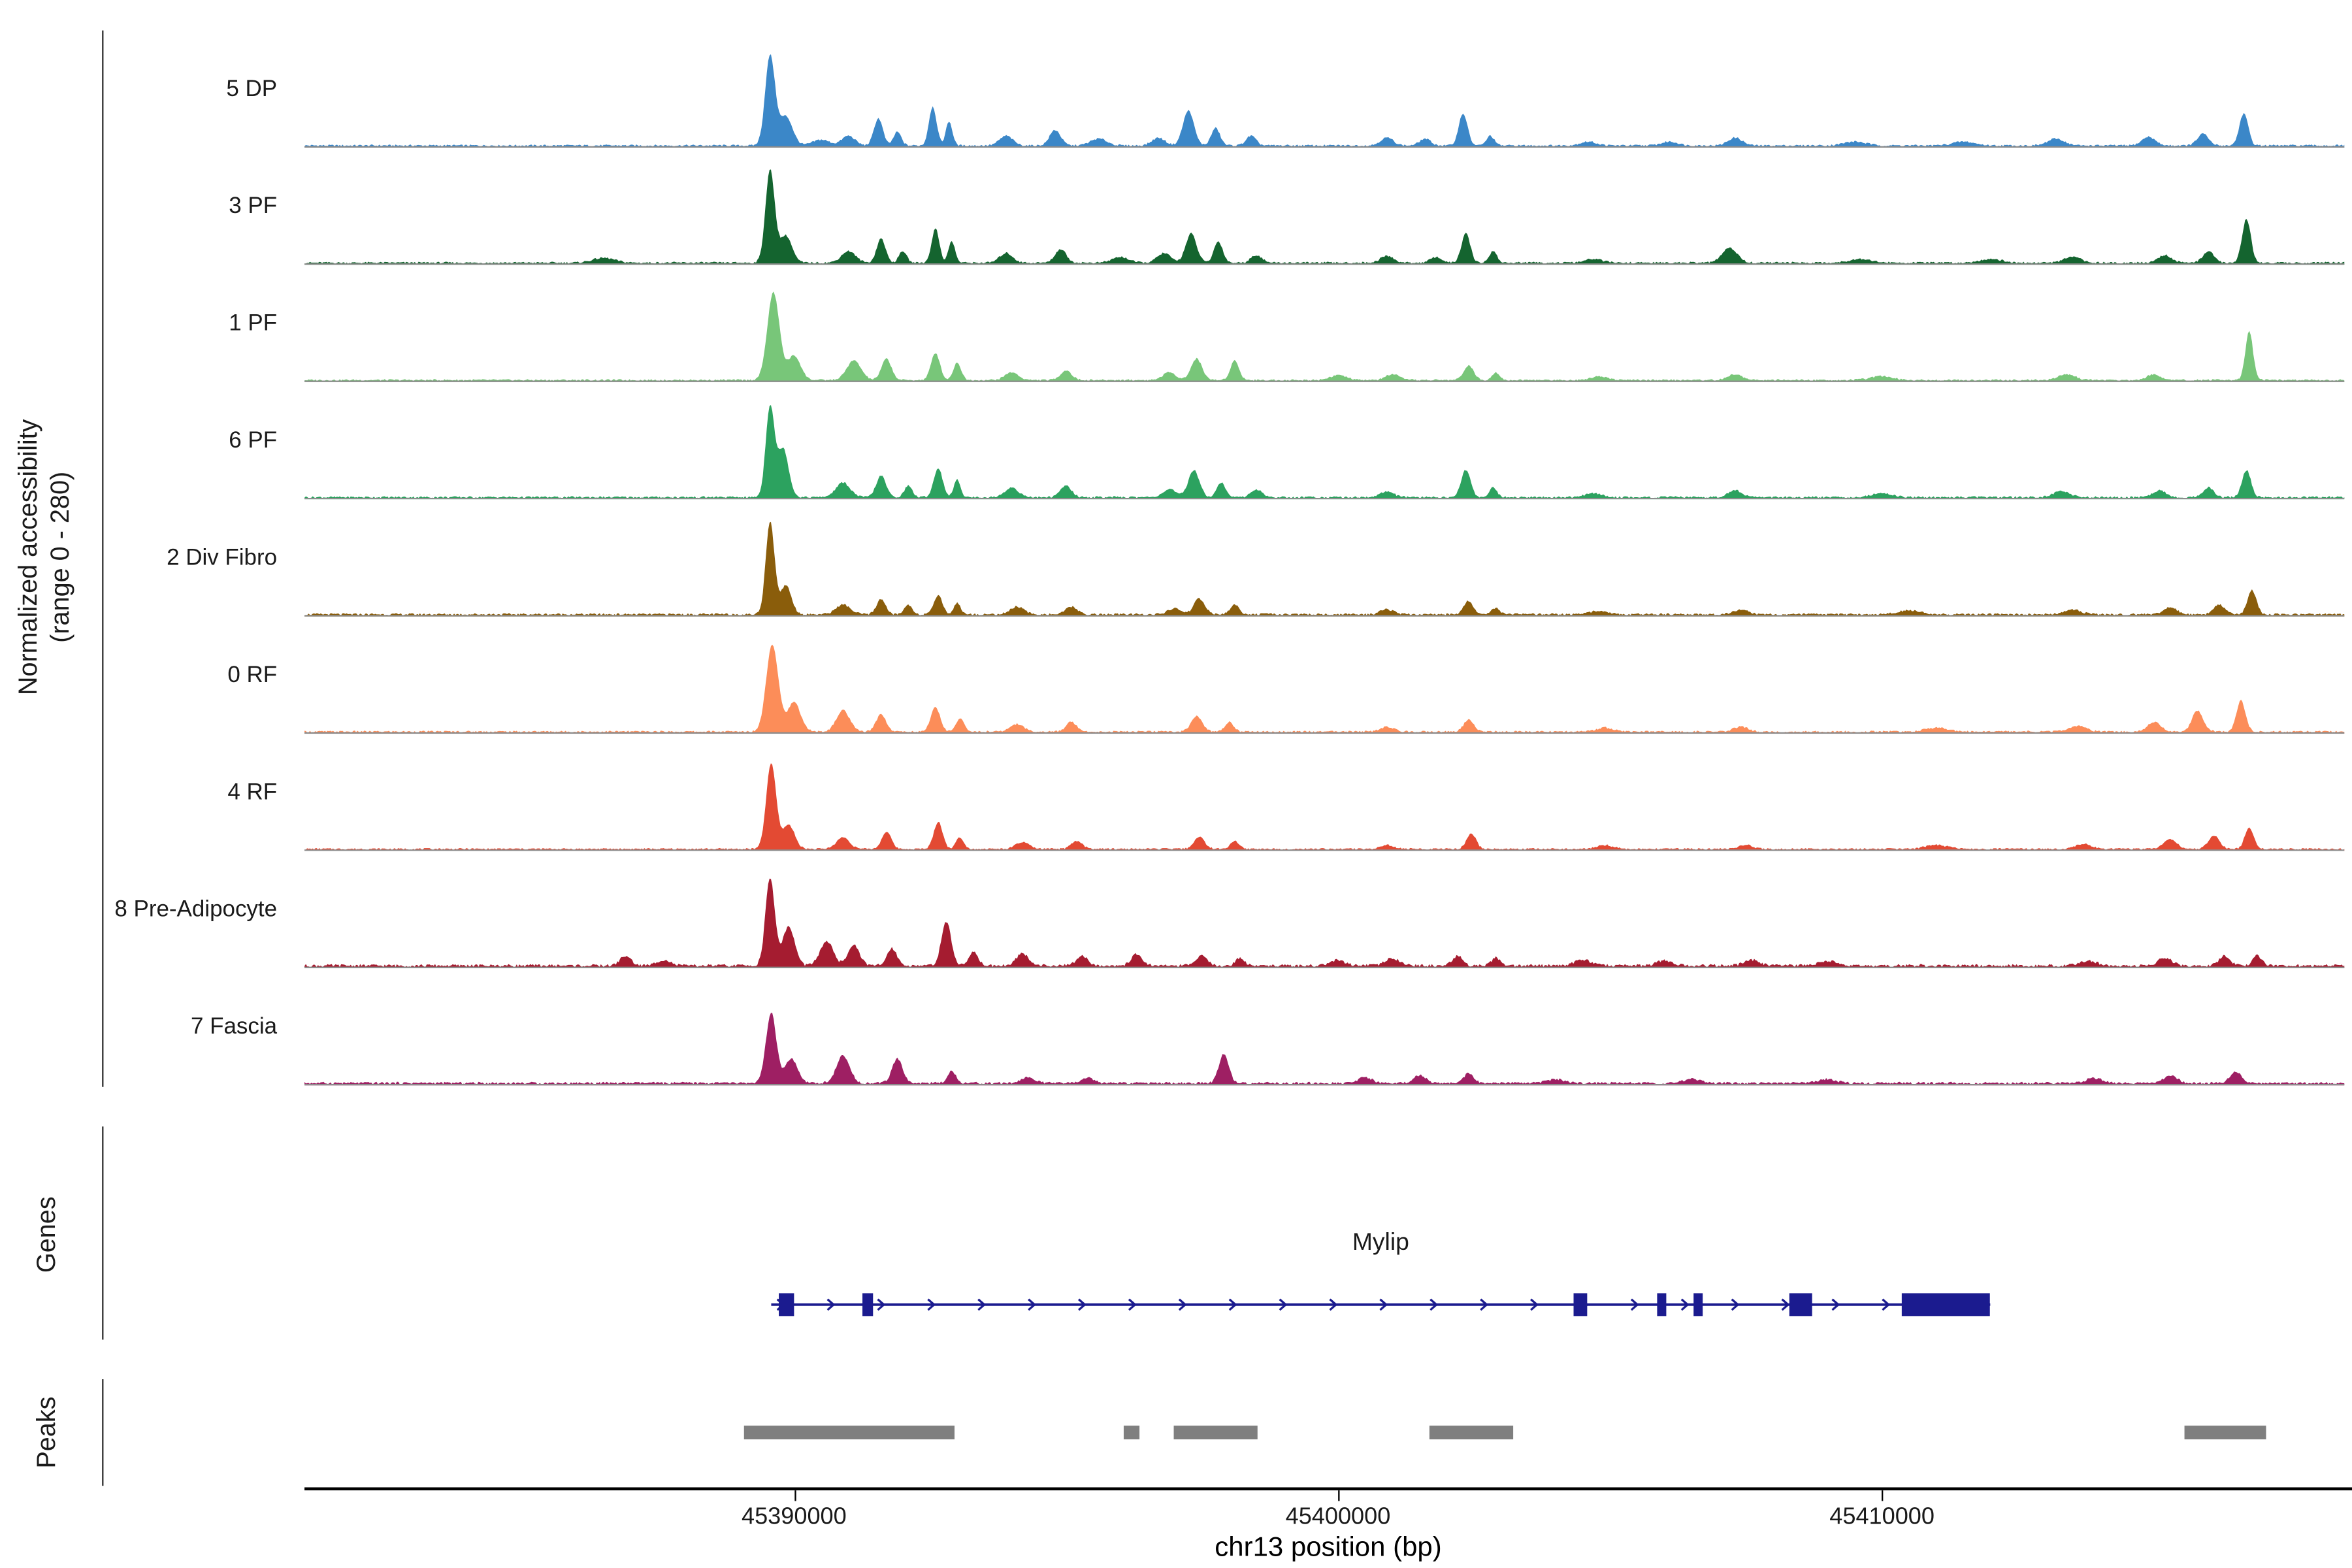 Image resolution: width=2352 pixels, height=1568 pixels. Describe the element at coordinates (103, 558) in the screenshot. I see `tracks-axis-bracket` at that location.